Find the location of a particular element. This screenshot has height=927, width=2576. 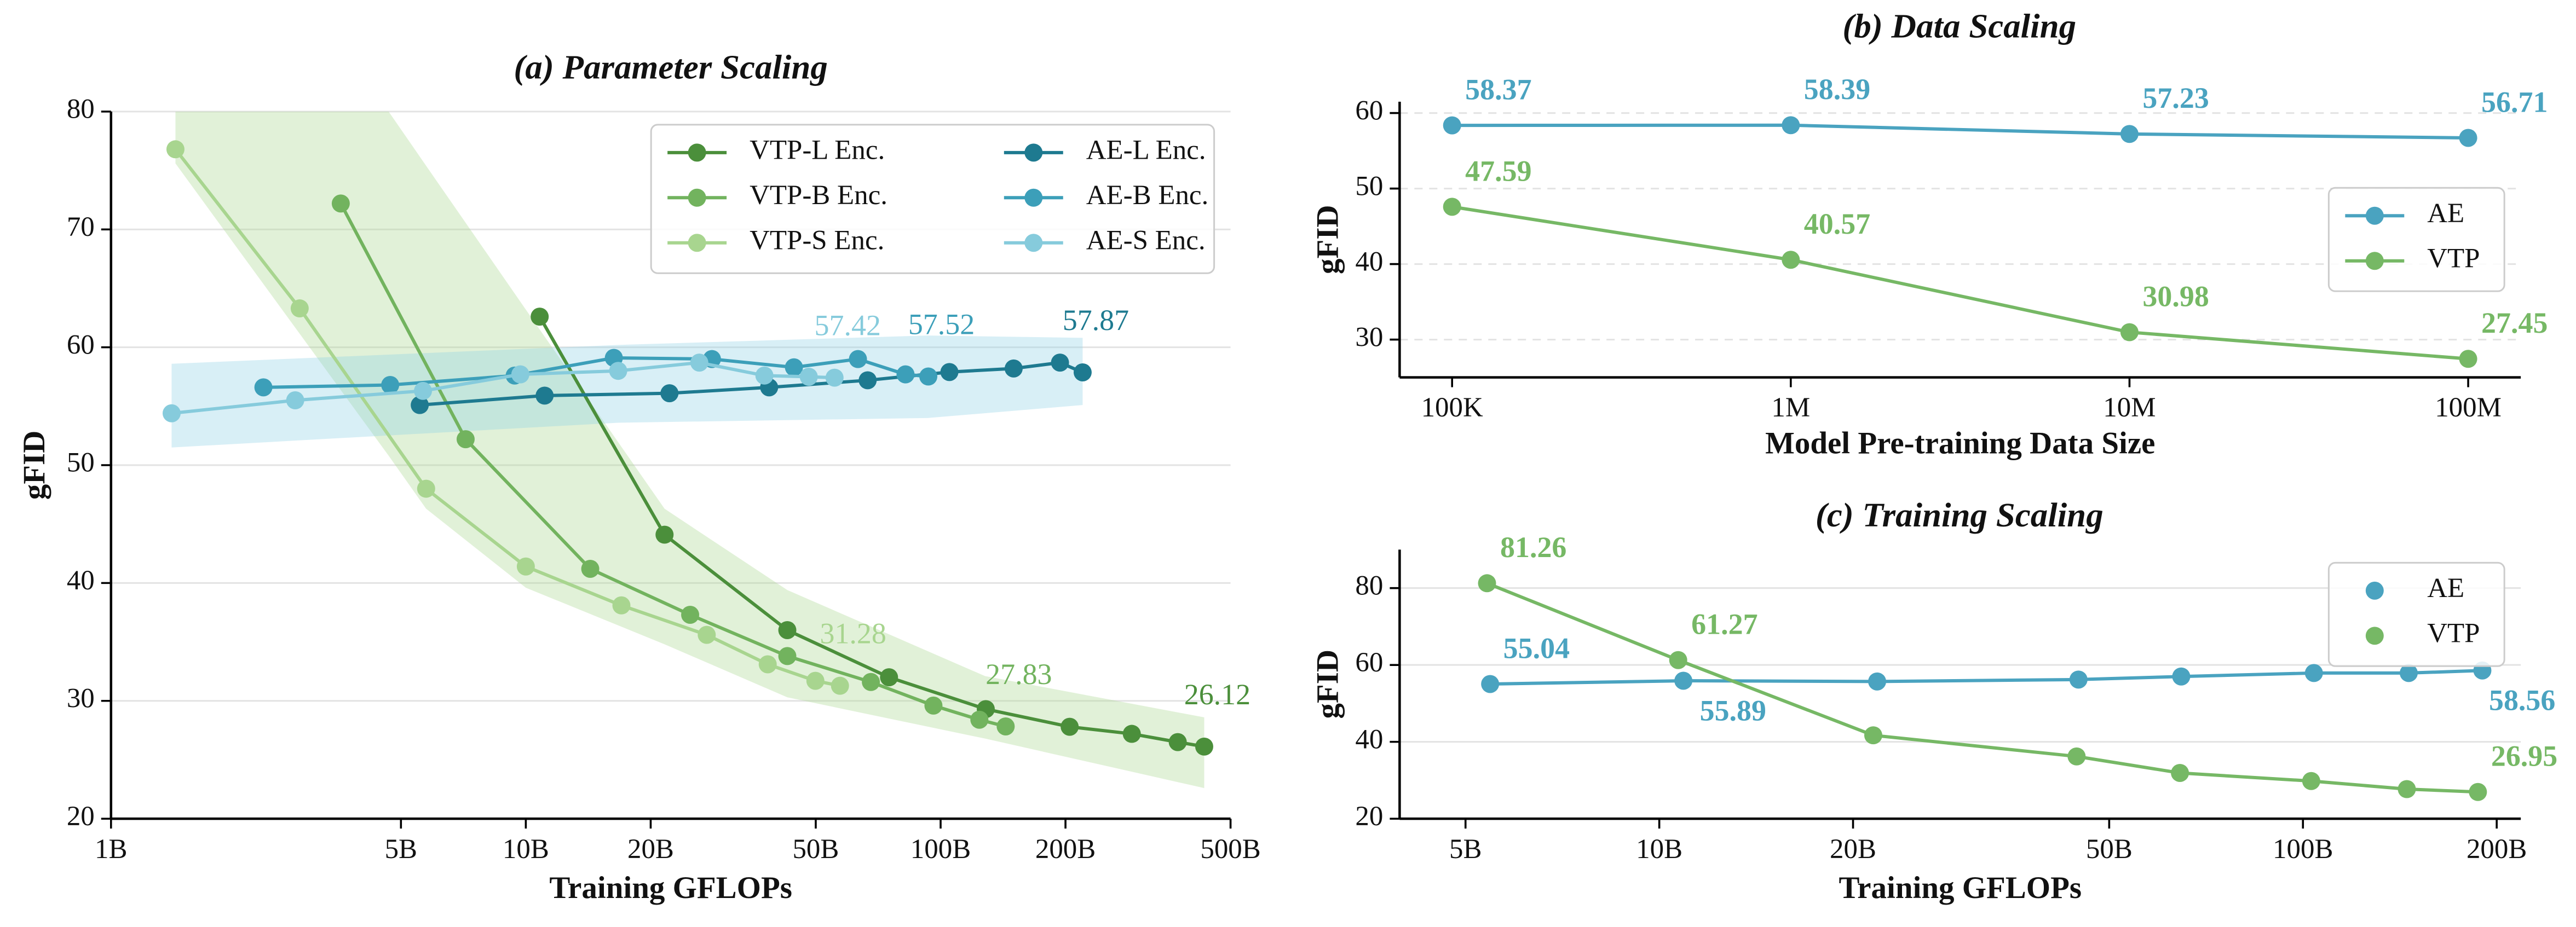

value-label: 31.28 is located at coordinates (853, 633).